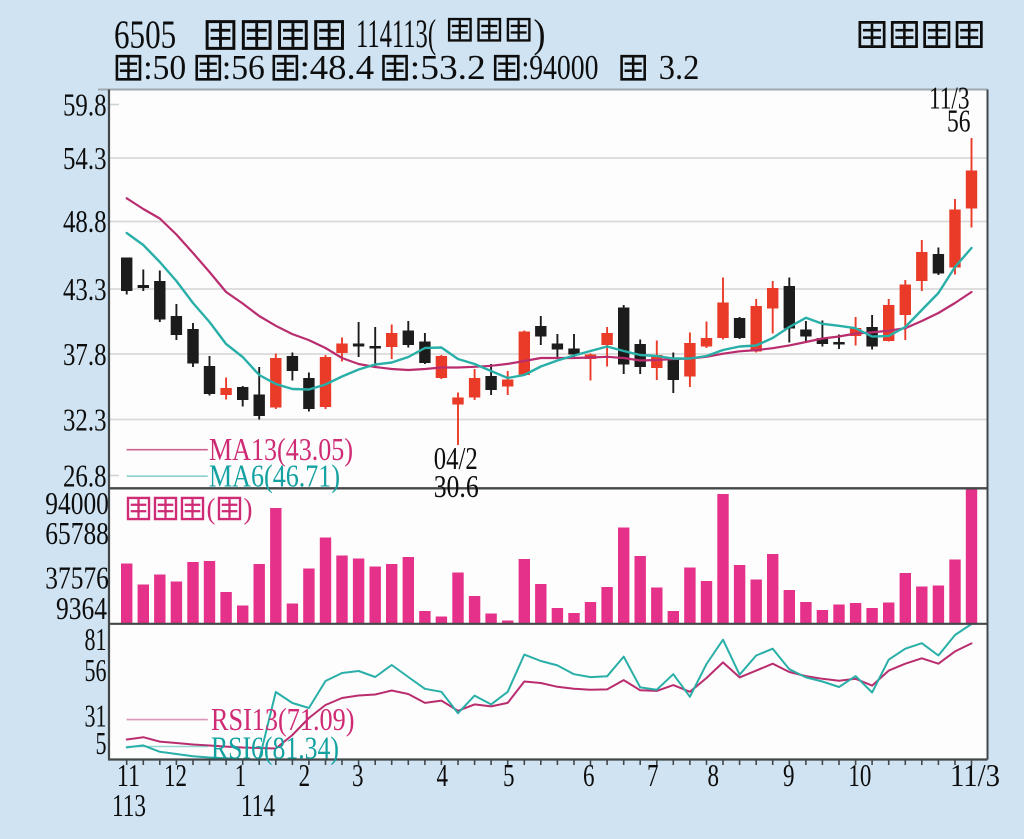 The width and height of the screenshot is (1024, 839). Describe the element at coordinates (128, 775) in the screenshot. I see `svg-text: 11` at that location.